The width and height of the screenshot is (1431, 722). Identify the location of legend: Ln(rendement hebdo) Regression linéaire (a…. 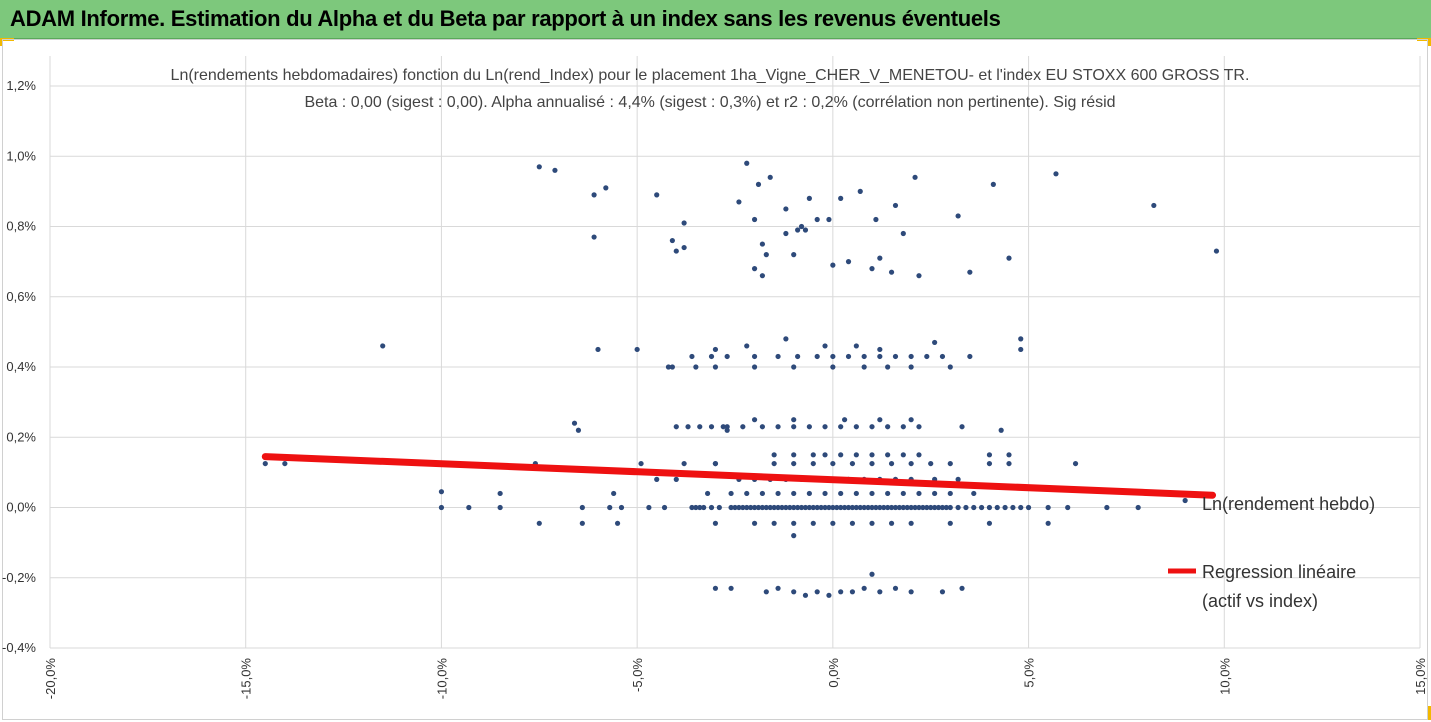
(1271, 552).